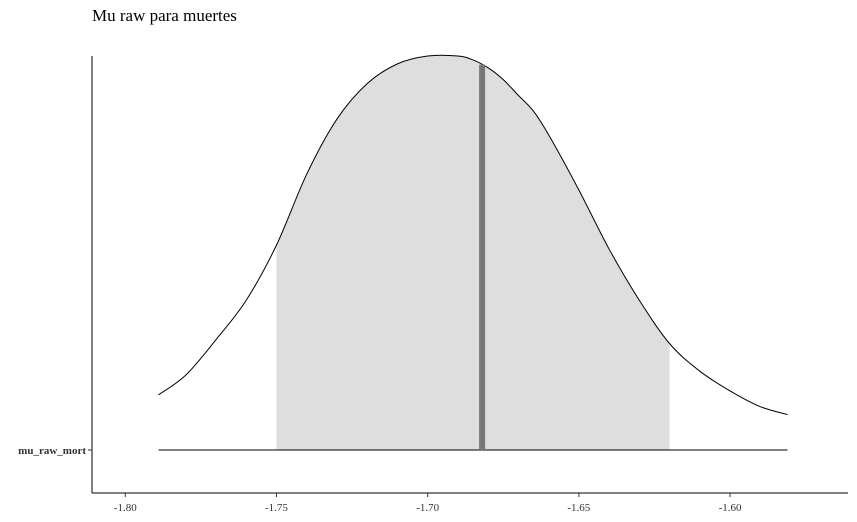  Describe the element at coordinates (276, 508) in the screenshot. I see `x-tick-label: -1.75` at that location.